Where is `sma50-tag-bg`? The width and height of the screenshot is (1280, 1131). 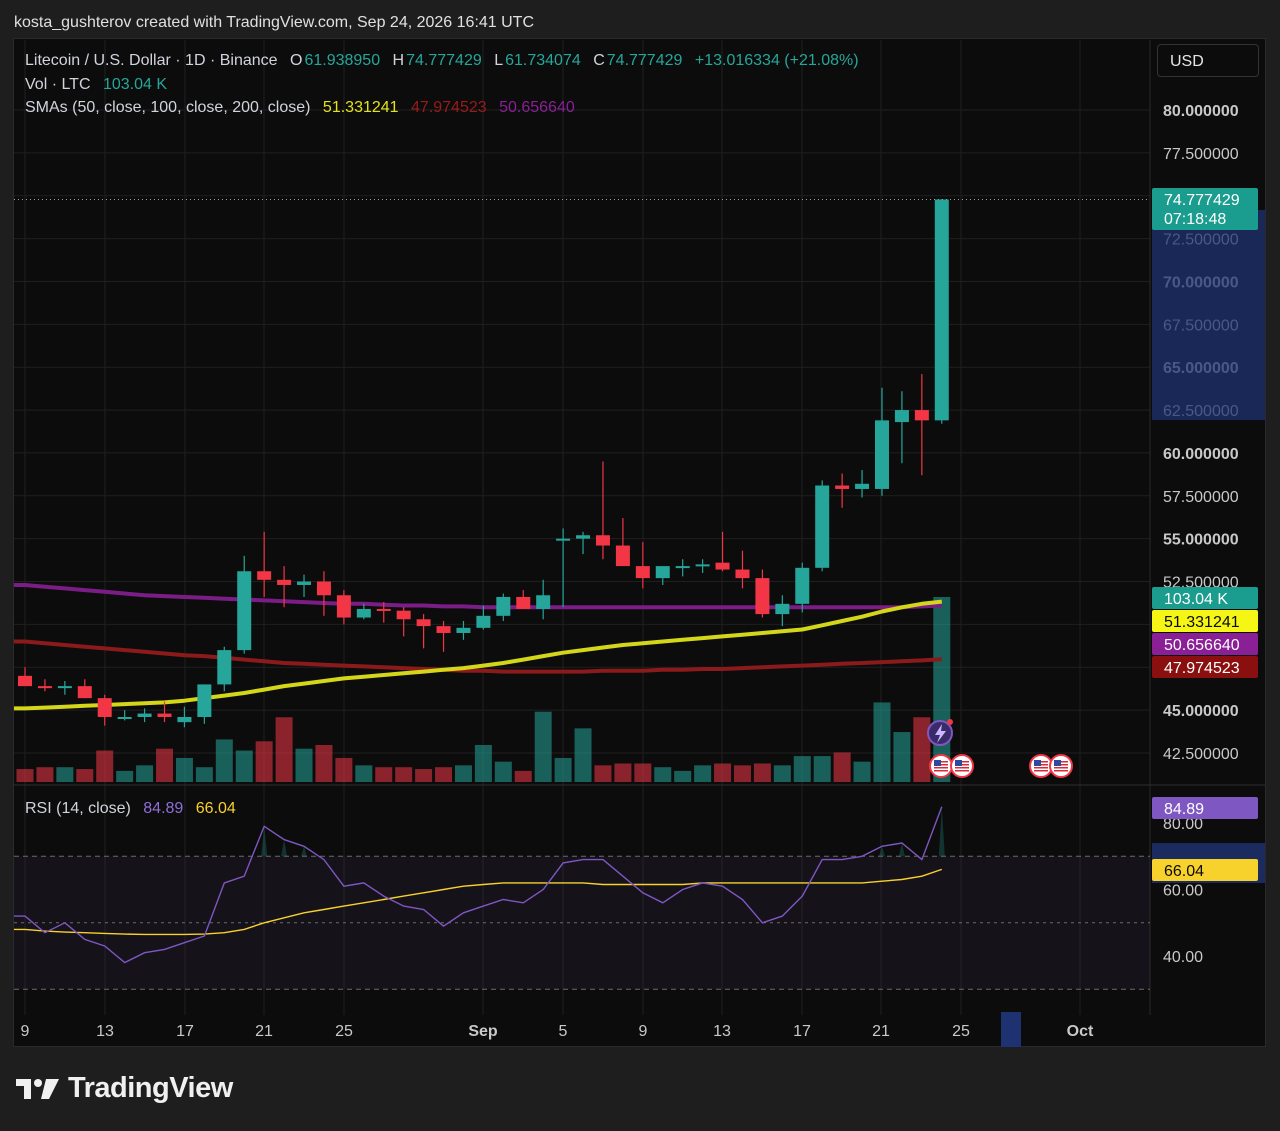 sma50-tag-bg is located at coordinates (1205, 621).